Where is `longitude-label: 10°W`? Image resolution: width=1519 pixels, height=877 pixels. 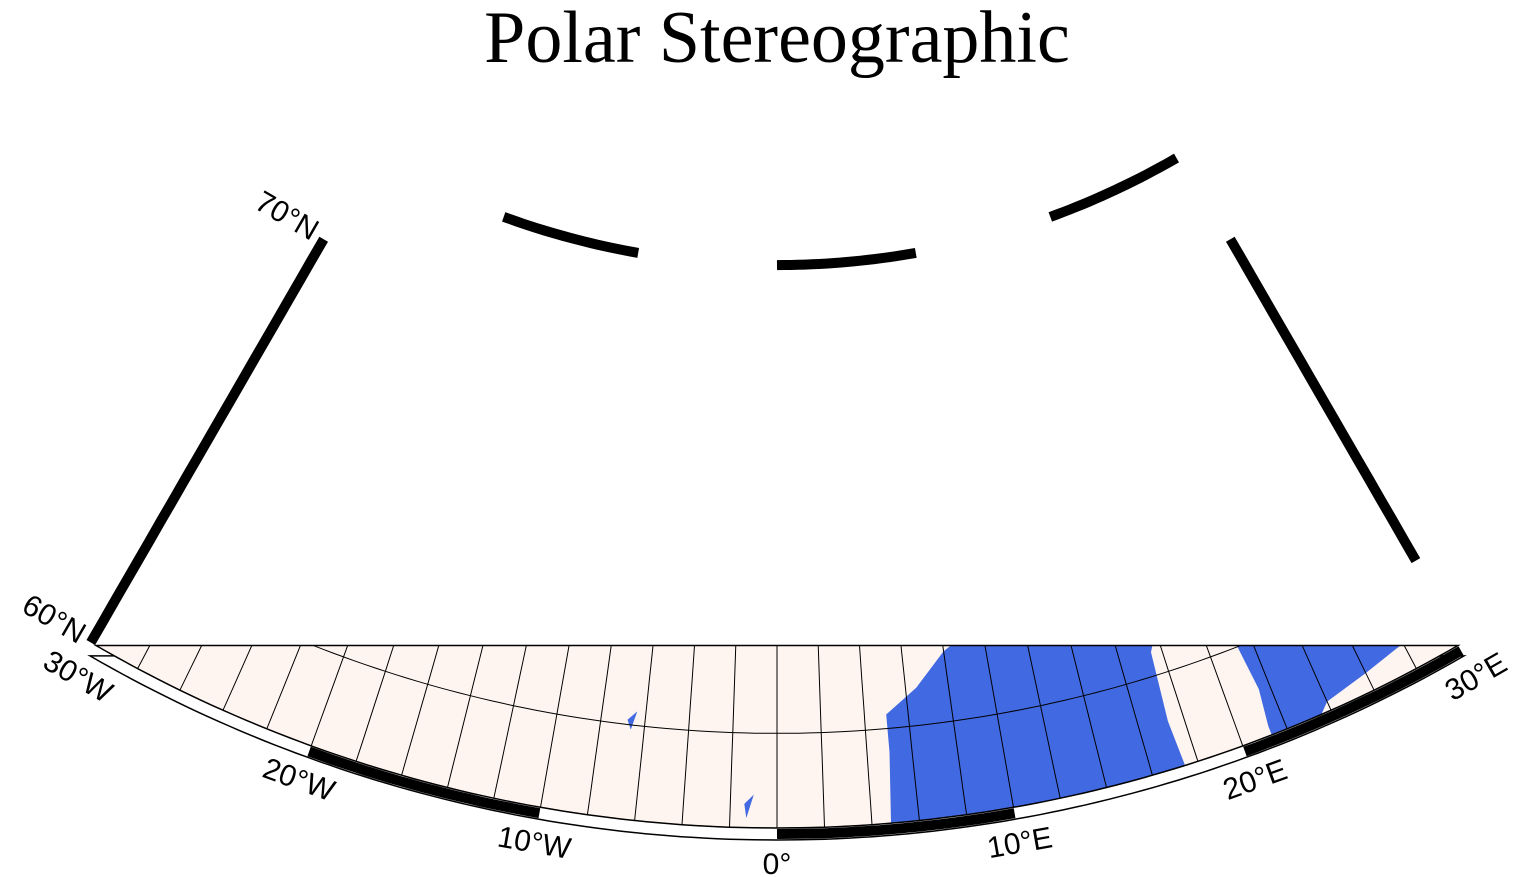
longitude-label: 10°W is located at coordinates (534, 843).